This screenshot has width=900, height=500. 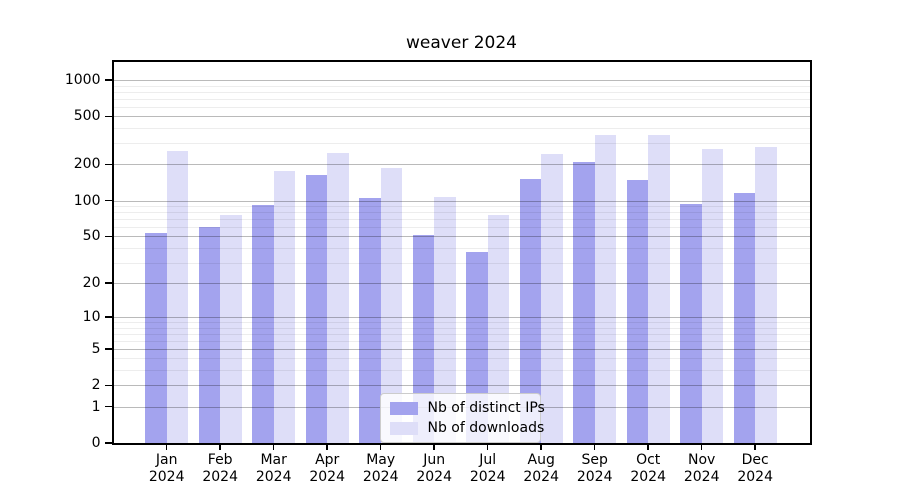 What do you see at coordinates (403, 408) in the screenshot?
I see `legend-swatch-distinct-ips-icon` at bounding box center [403, 408].